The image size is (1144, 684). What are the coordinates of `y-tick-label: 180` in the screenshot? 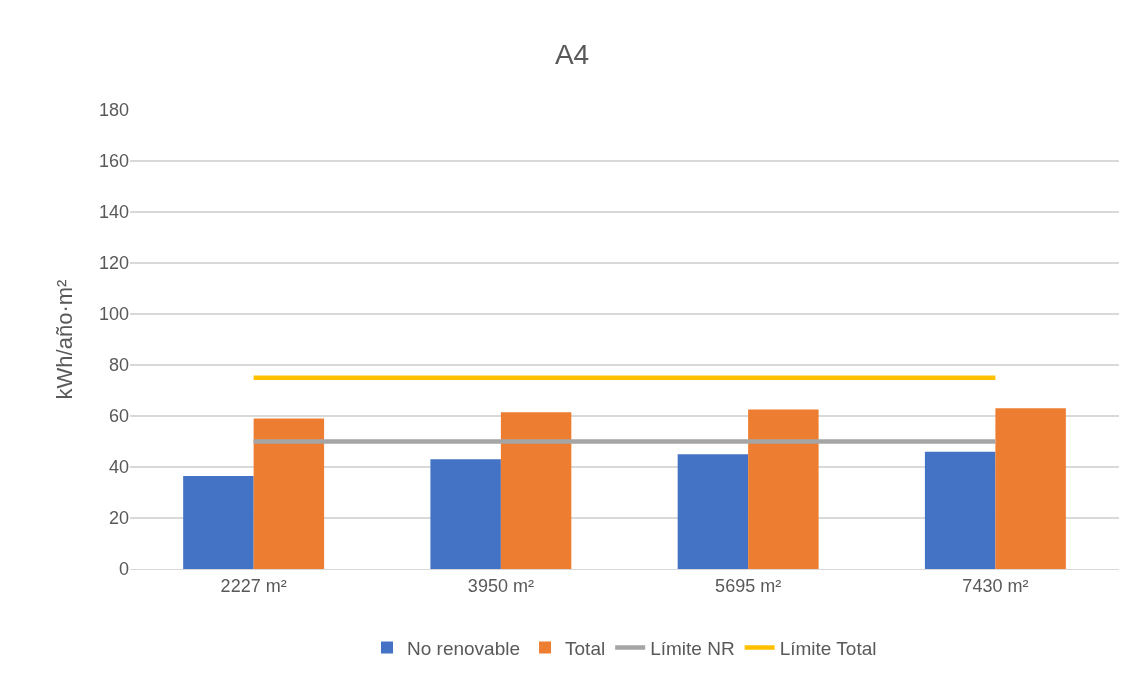 It's located at (113, 110).